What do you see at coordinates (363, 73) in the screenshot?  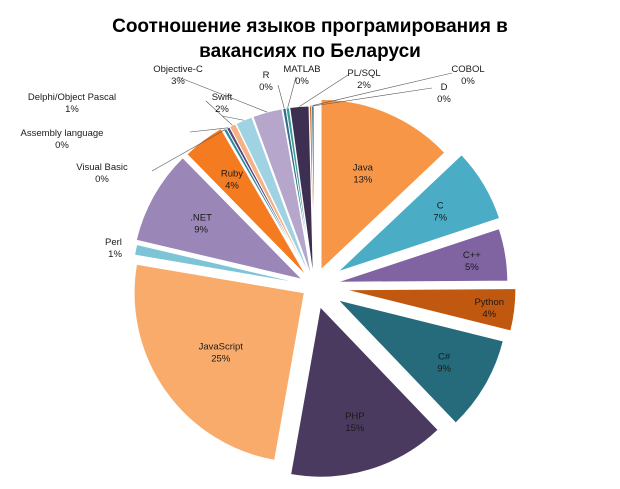 I see `slice-label-pl-sql: PL/SQL` at bounding box center [363, 73].